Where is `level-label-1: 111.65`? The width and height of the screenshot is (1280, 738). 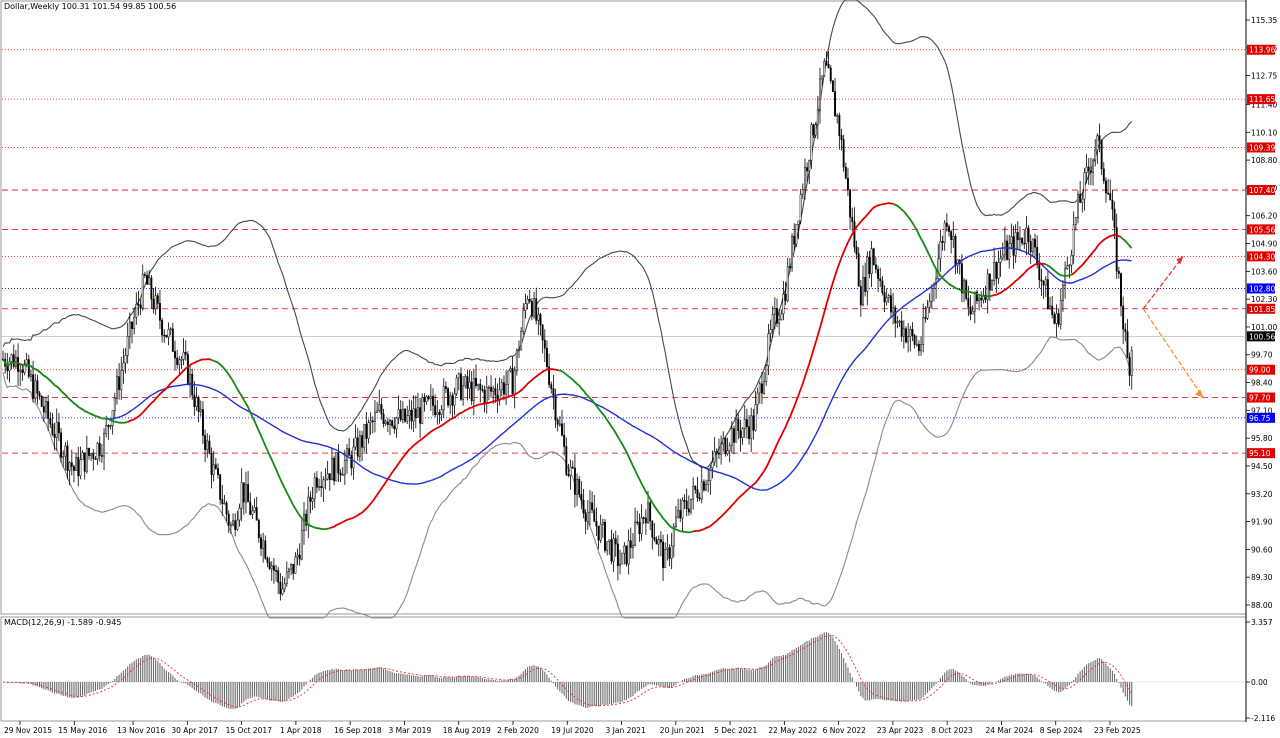 level-label-1: 111.65 is located at coordinates (1262, 99).